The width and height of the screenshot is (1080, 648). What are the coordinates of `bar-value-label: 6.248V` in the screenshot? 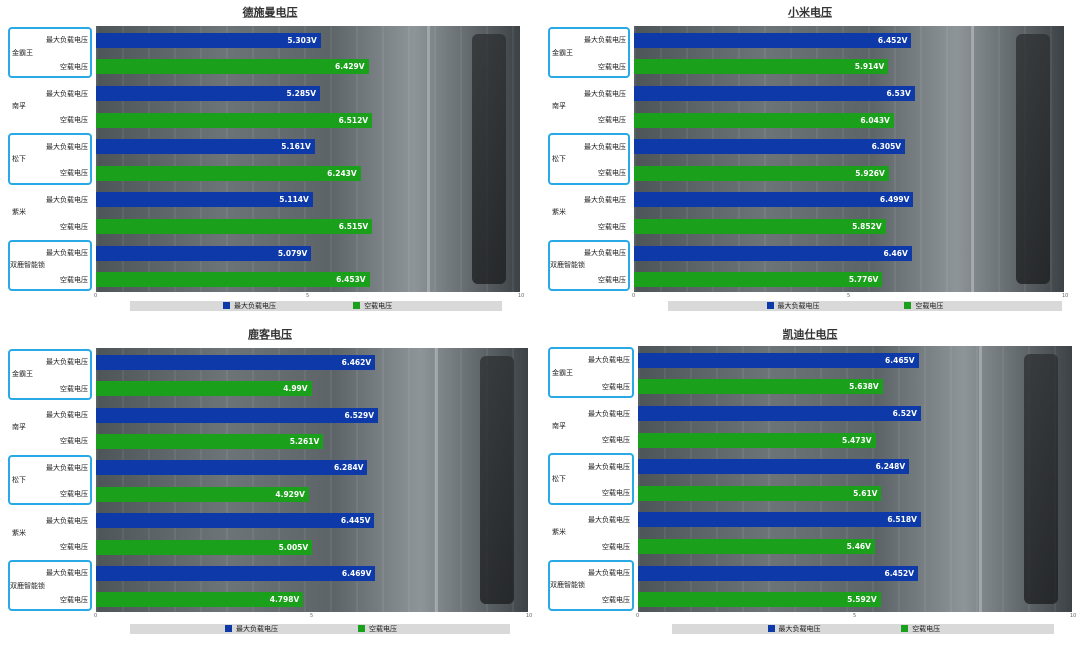 It's located at (890, 467).